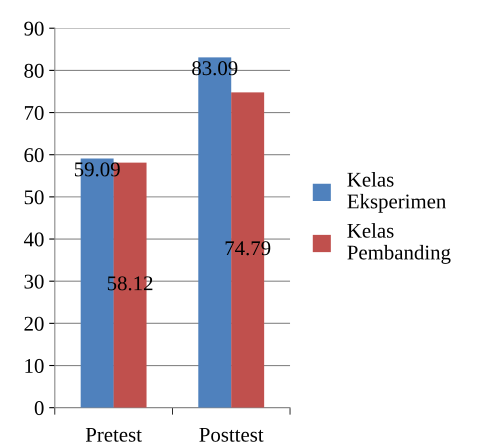 This screenshot has width=485, height=448. Describe the element at coordinates (39, 408) in the screenshot. I see `y-tick-label: 0` at that location.